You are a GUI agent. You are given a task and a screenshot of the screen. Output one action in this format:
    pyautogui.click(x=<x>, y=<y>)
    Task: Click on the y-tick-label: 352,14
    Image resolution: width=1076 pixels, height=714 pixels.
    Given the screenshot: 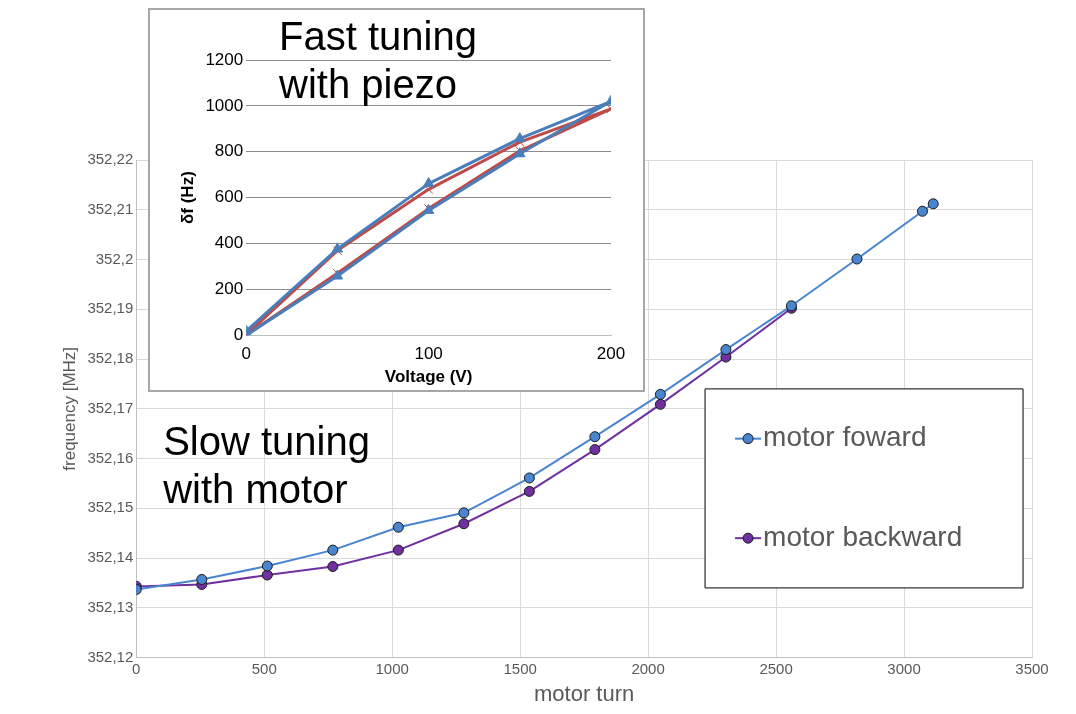 What is the action you would take?
    pyautogui.click(x=110, y=557)
    